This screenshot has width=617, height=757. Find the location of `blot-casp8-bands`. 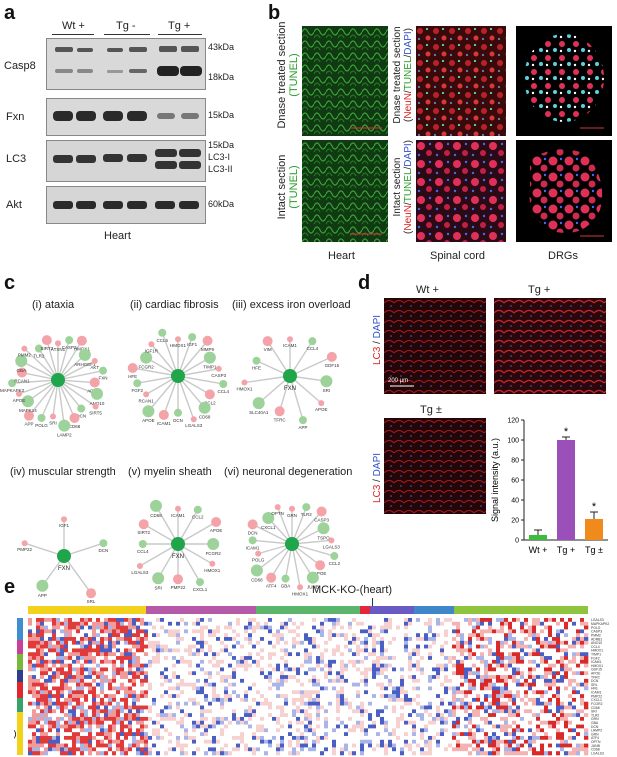

blot-casp8-bands is located at coordinates (126, 64).